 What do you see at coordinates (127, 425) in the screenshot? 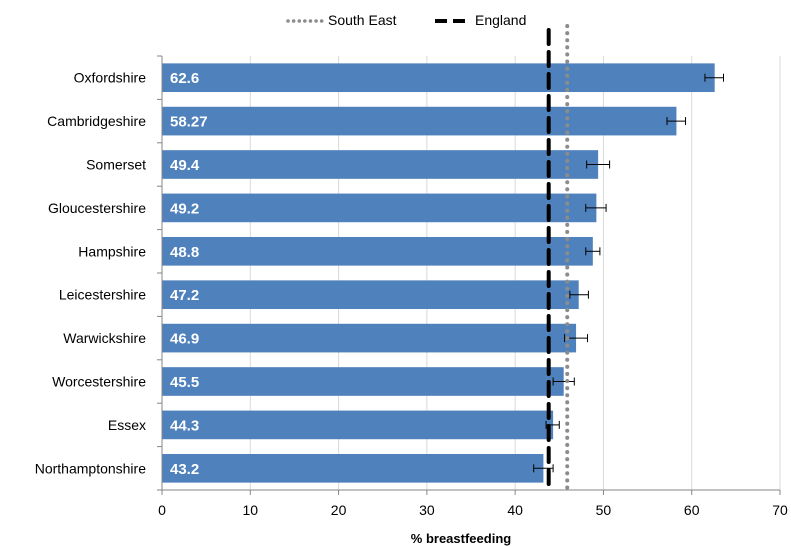
I see `category-label: Essex` at bounding box center [127, 425].